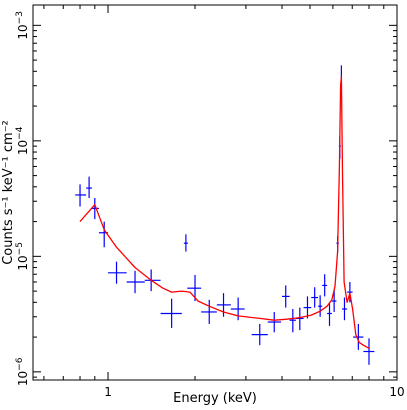 The image size is (407, 410). I want to click on x-tick-label: 10, so click(396, 392).